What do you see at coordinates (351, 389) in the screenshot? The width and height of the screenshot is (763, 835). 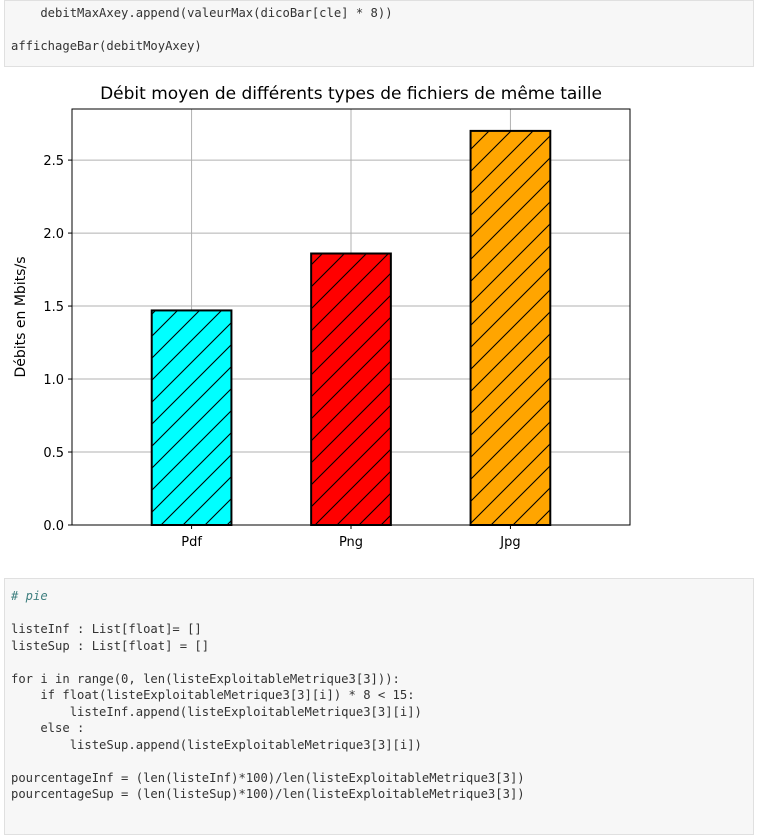 I see `bar-hatch-png` at bounding box center [351, 389].